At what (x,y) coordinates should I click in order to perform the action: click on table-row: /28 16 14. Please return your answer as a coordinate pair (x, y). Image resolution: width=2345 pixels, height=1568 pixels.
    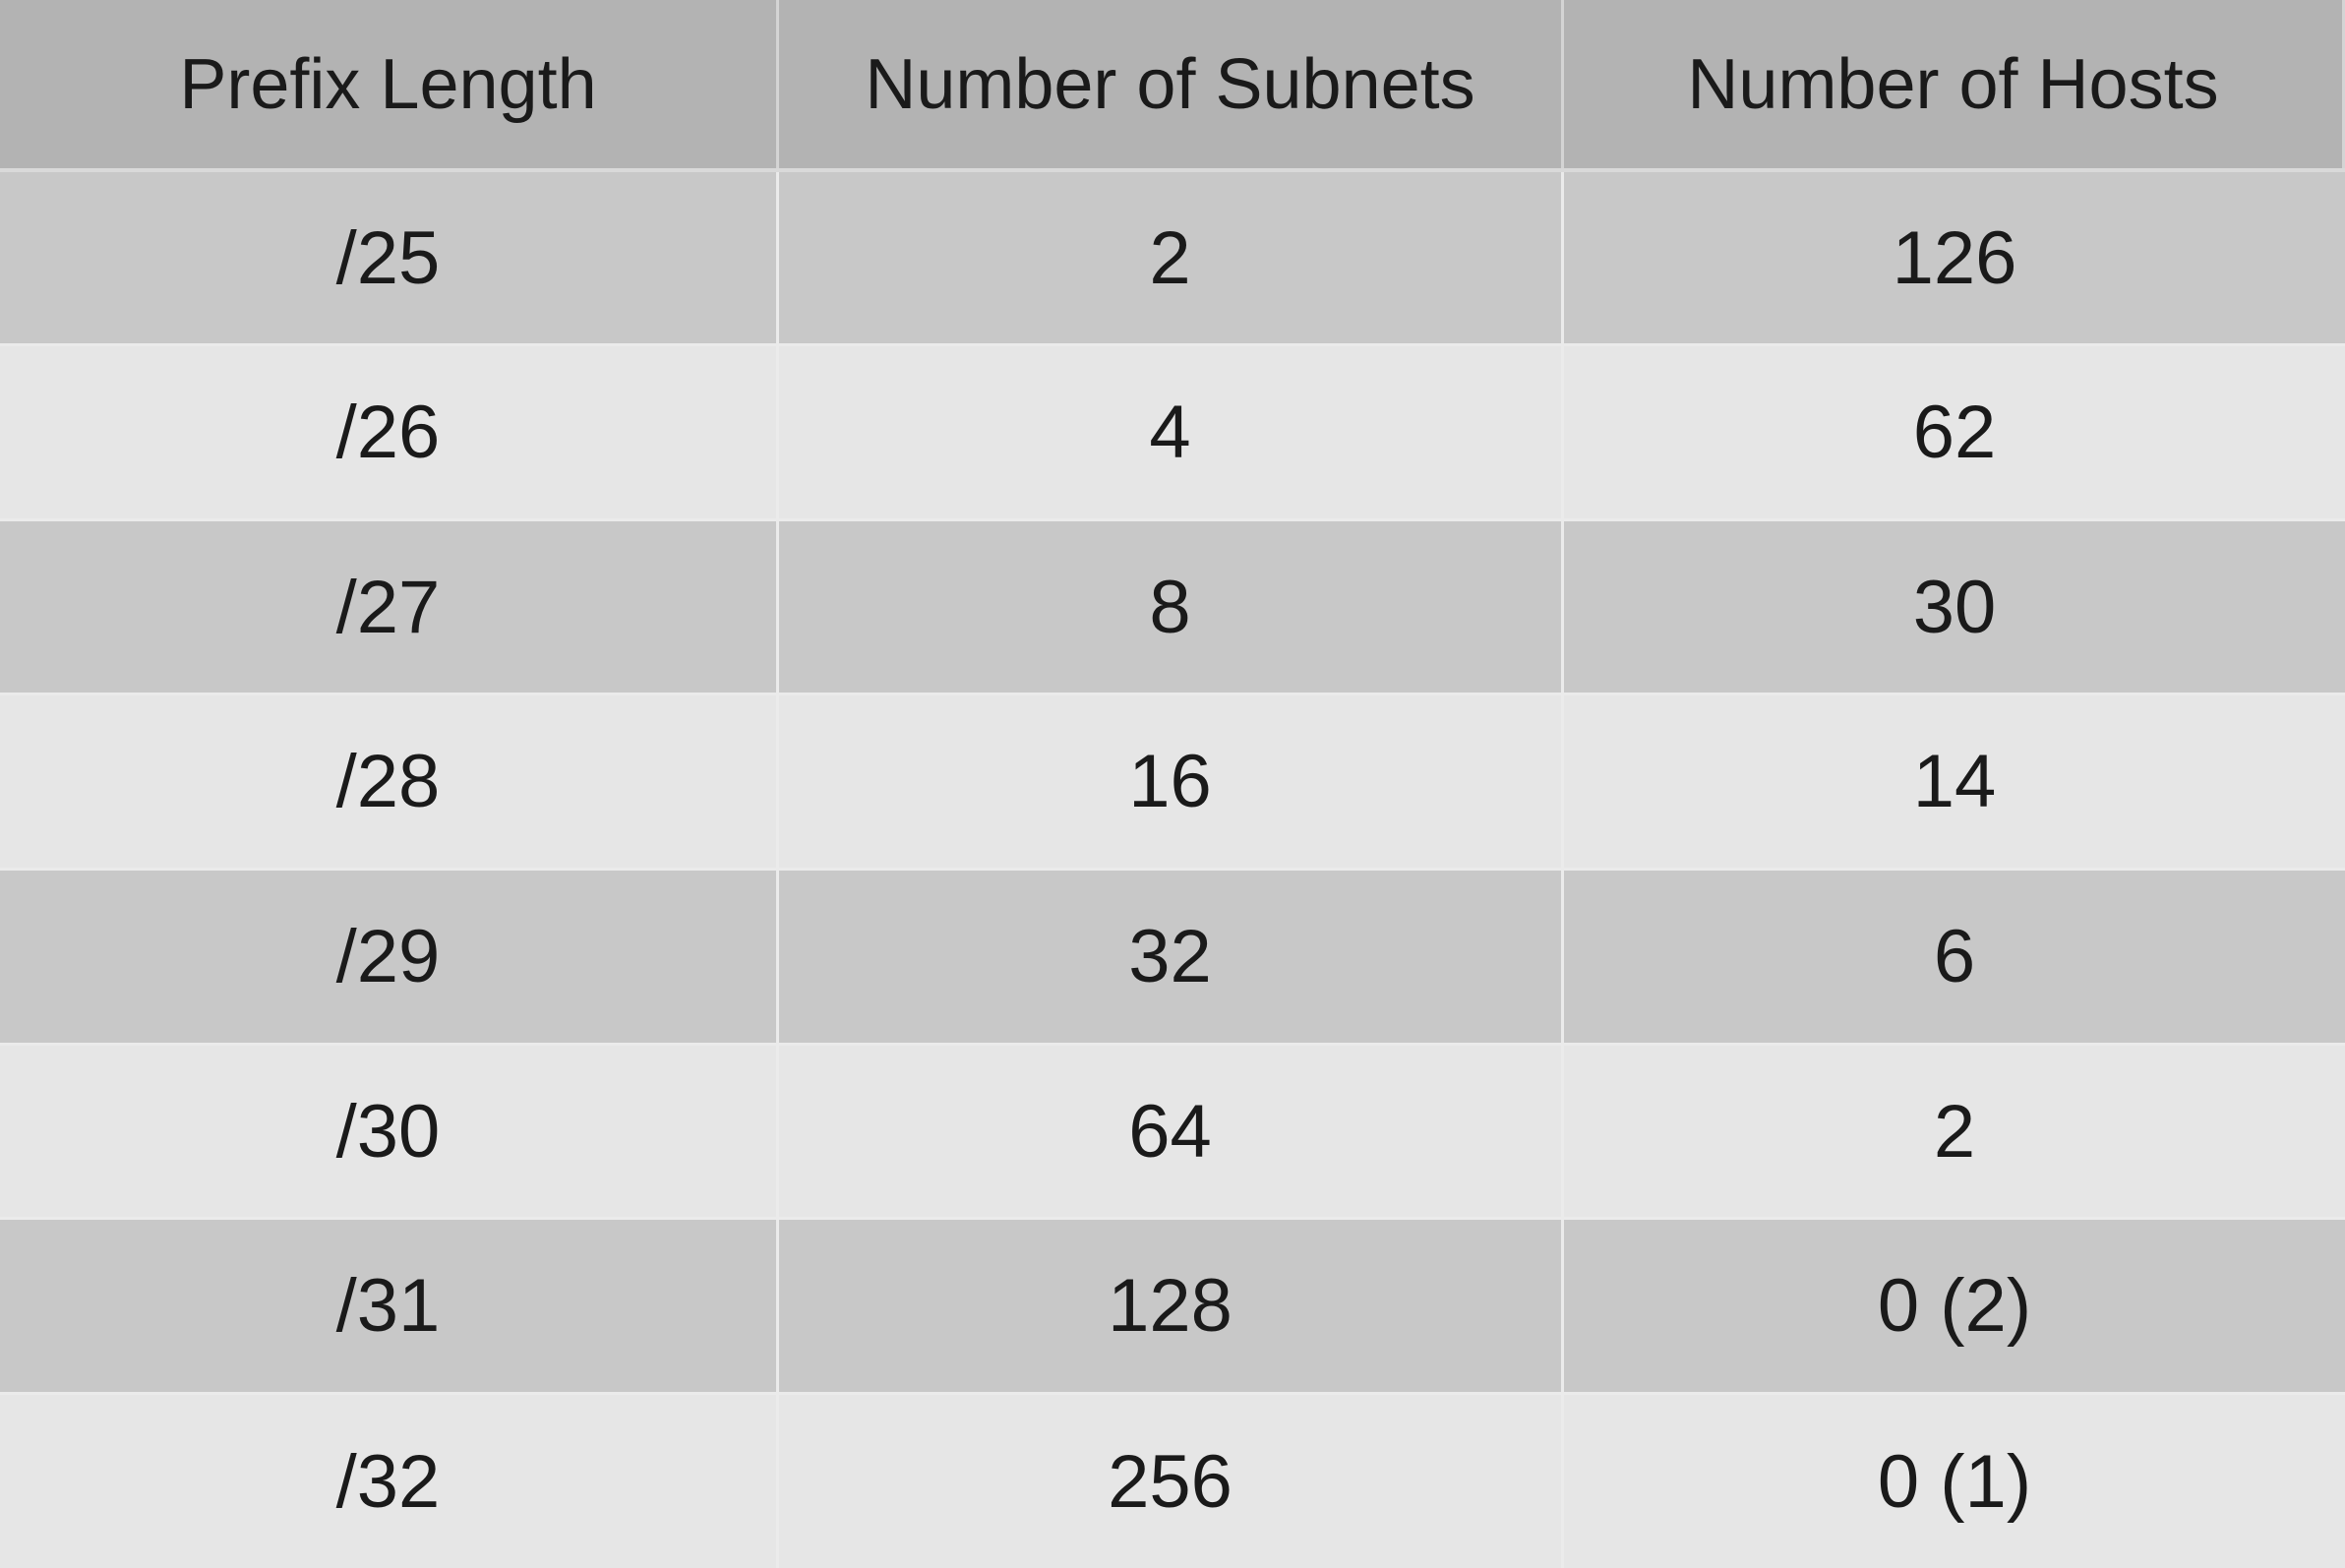
    Looking at the image, I should click on (1172, 783).